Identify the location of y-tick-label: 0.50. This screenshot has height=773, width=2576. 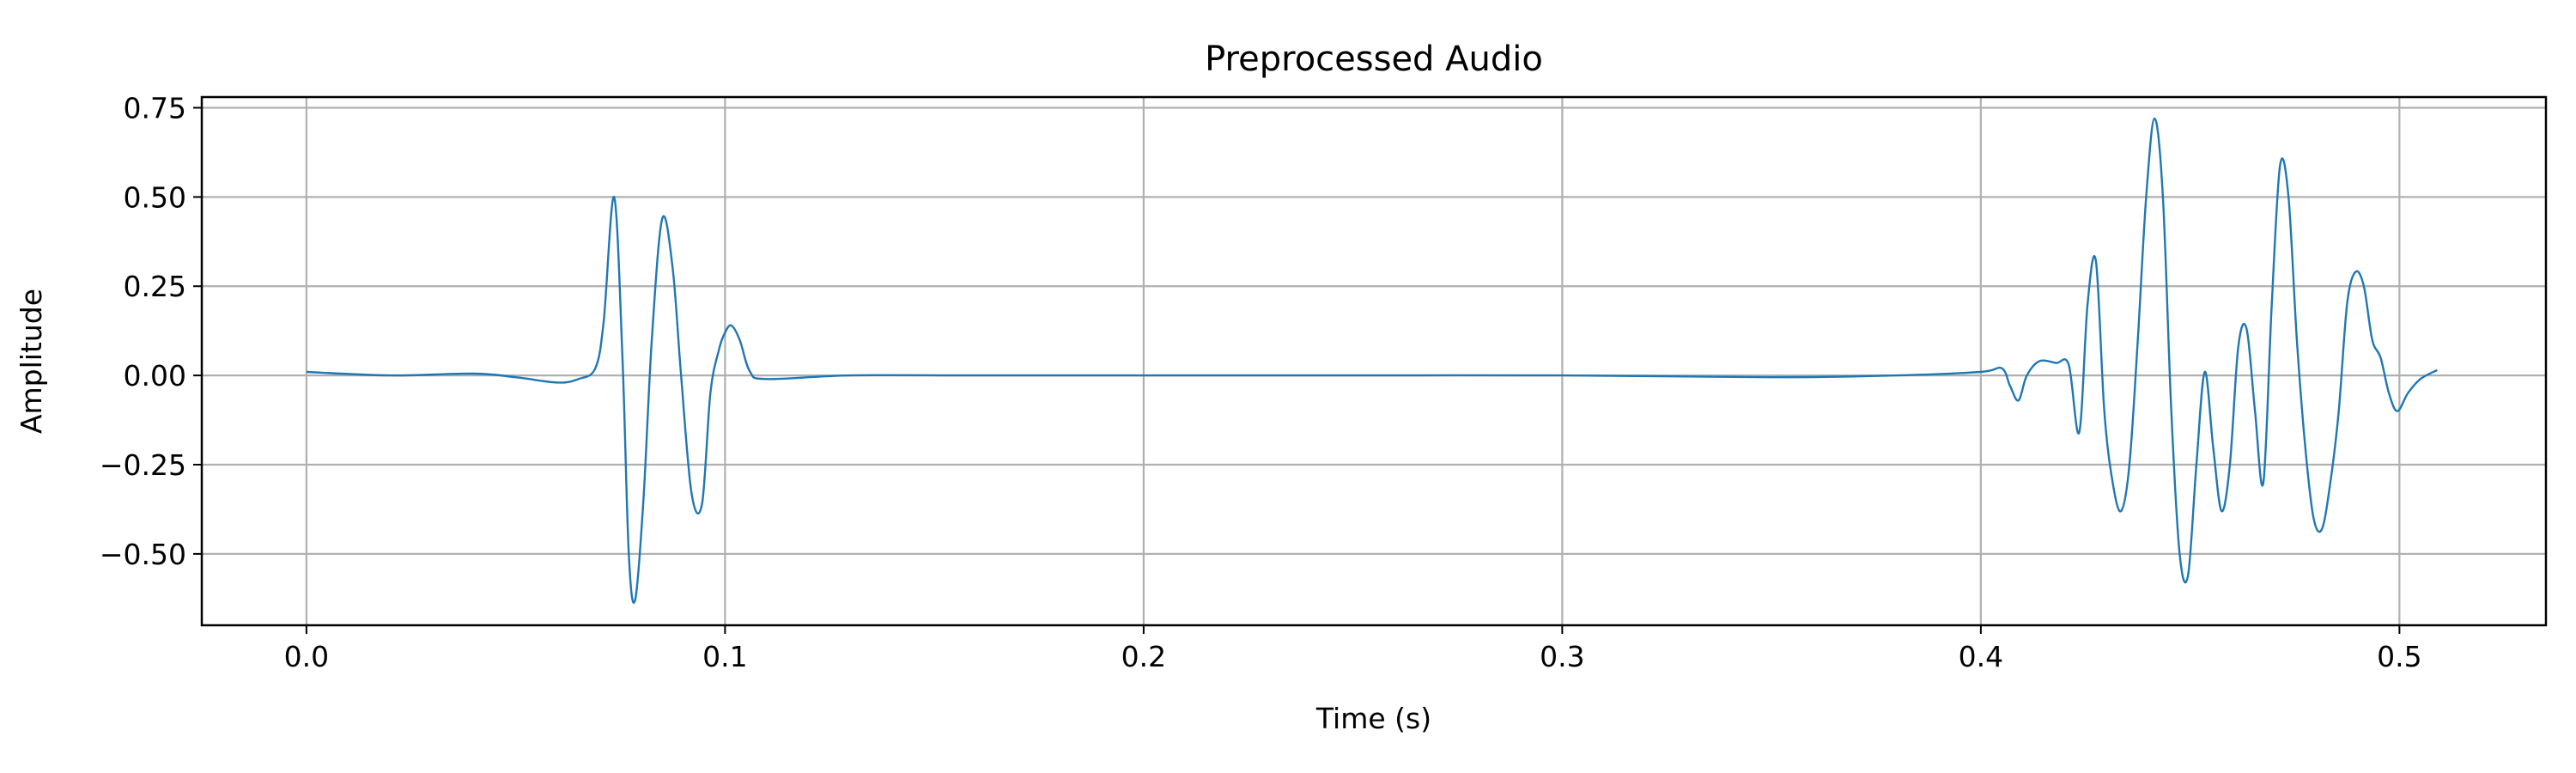
(155, 197).